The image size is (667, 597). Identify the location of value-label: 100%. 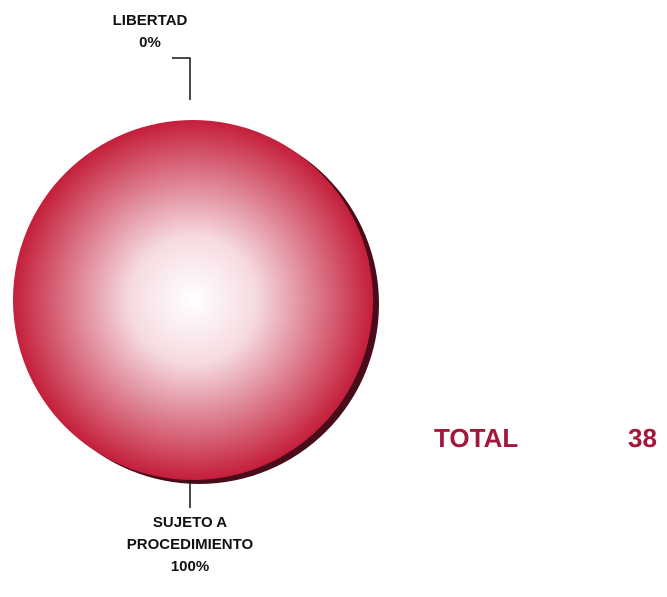
(190, 566).